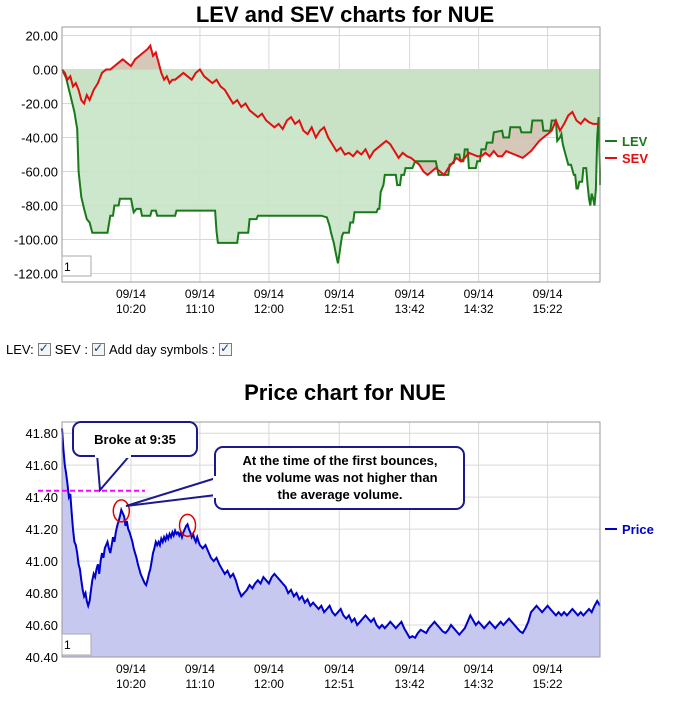 This screenshot has height=703, width=690. What do you see at coordinates (339, 460) in the screenshot?
I see `callout-volume-text-line: At the time of the first bounces,` at bounding box center [339, 460].